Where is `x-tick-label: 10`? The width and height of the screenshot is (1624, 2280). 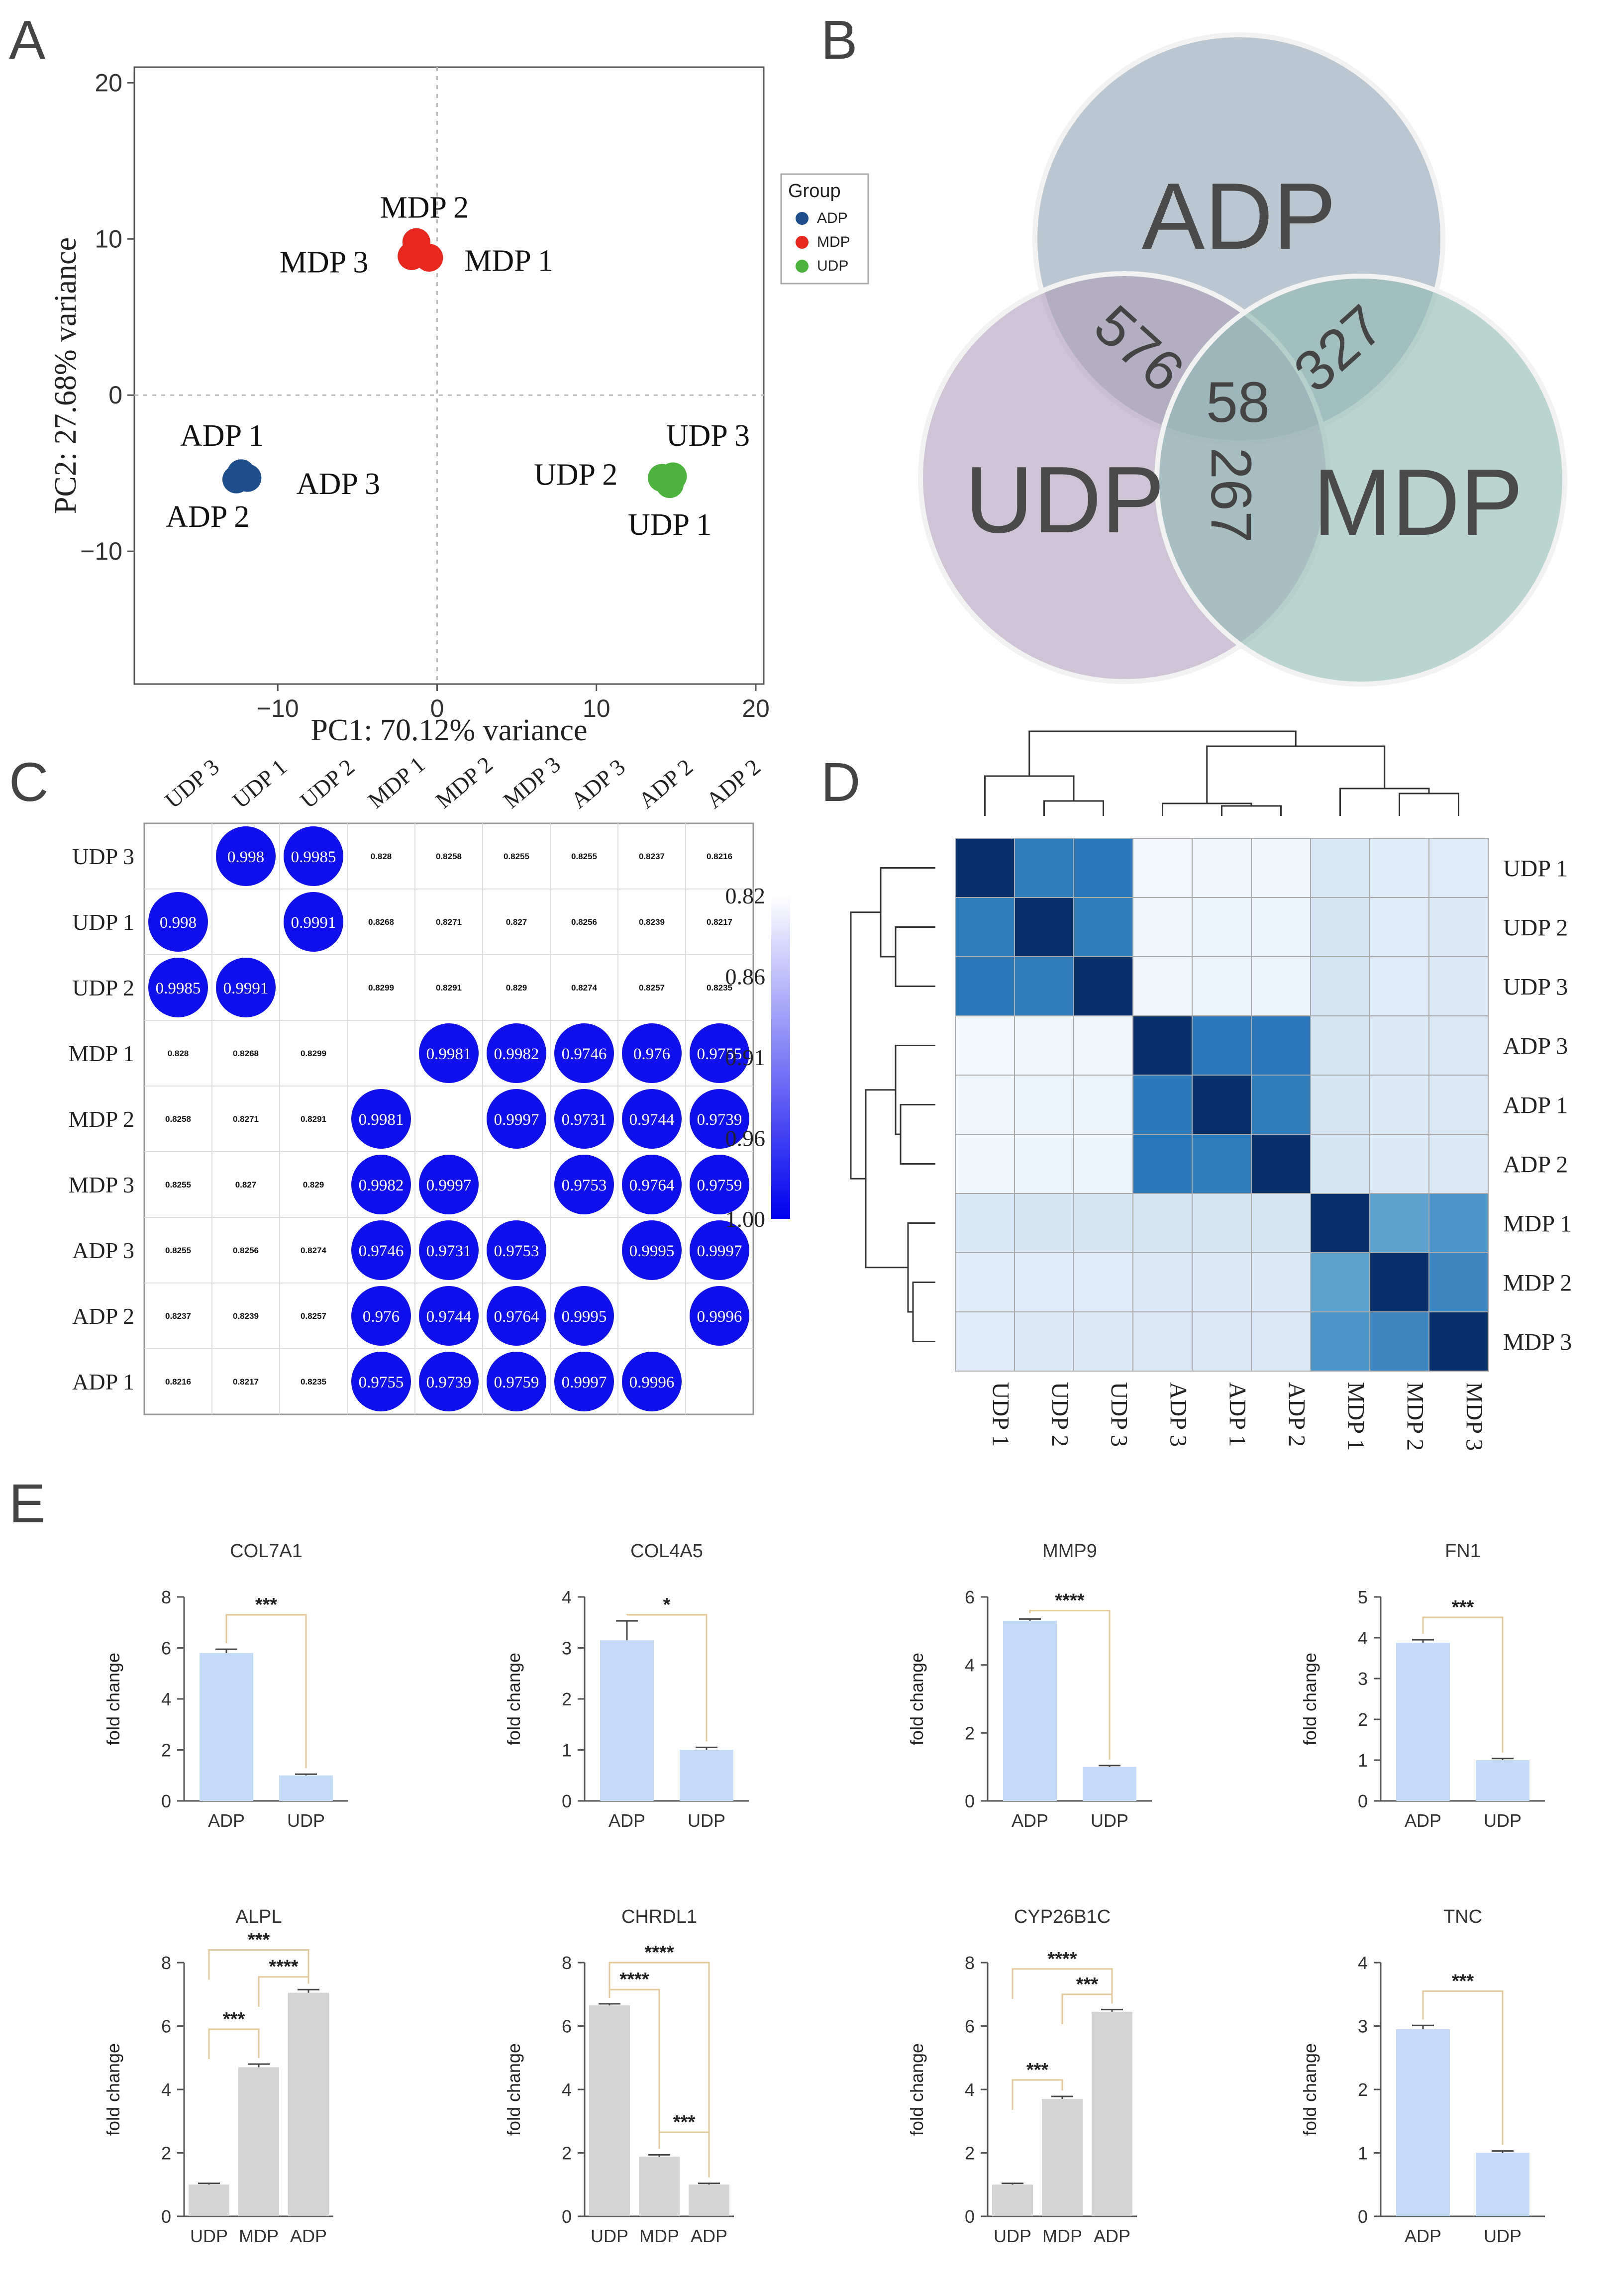
x-tick-label: 10 is located at coordinates (597, 708).